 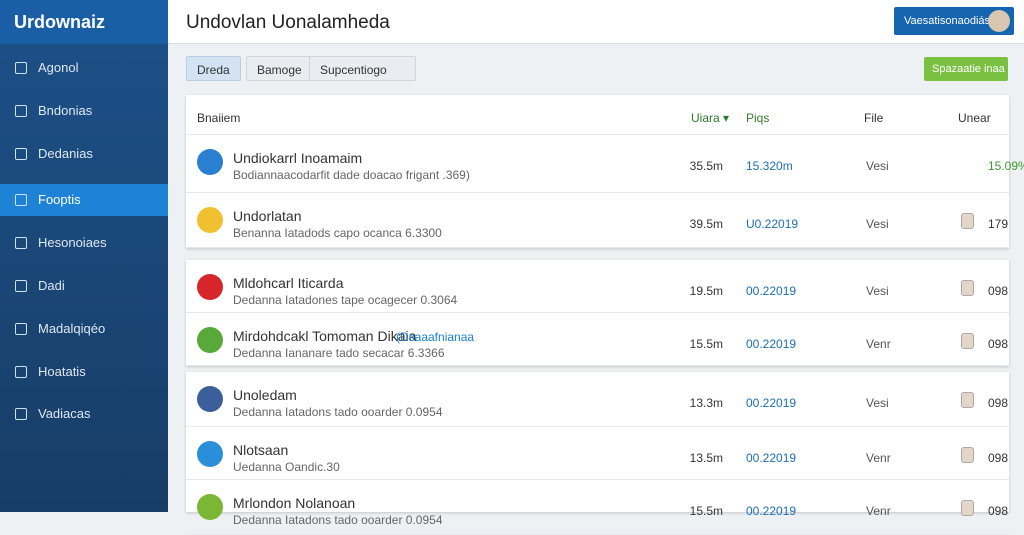 I want to click on row-subtitle: Dedanna Iananare tado secacar 6.3366, so click(x=339, y=353).